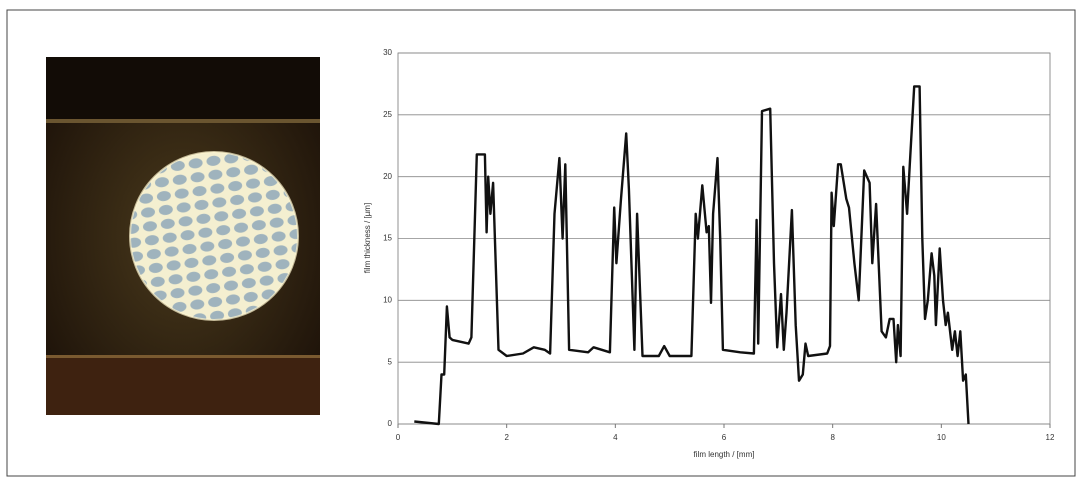 The image size is (1082, 493). What do you see at coordinates (387, 52) in the screenshot?
I see `y-tick-label: 30` at bounding box center [387, 52].